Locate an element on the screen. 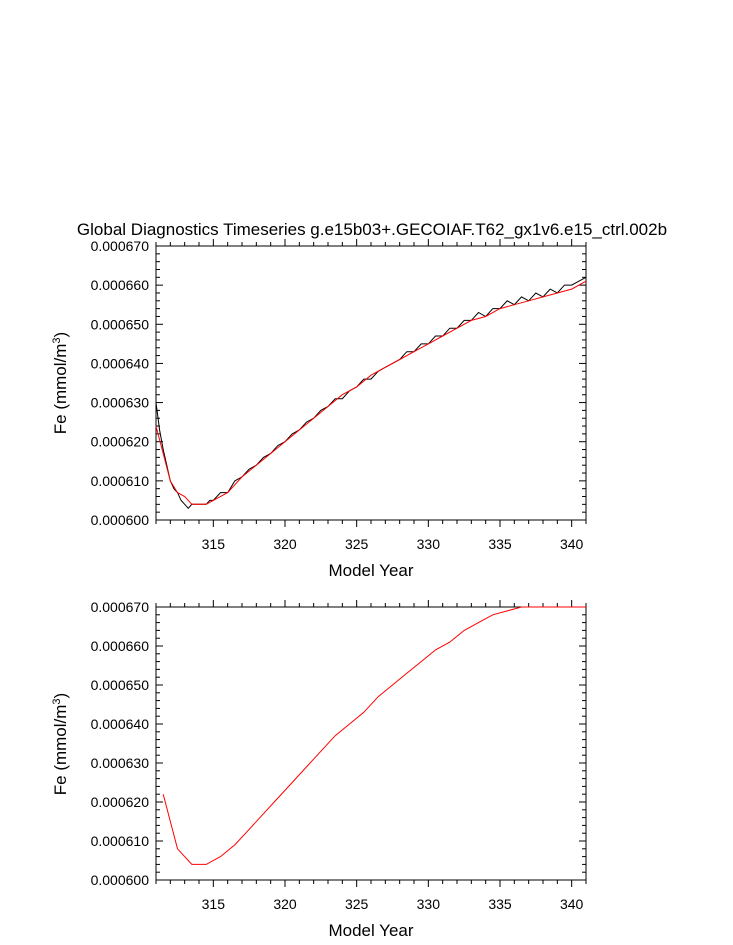  bottom-y-axis-title: Fe (mmol/m3) is located at coordinates (60, 744).